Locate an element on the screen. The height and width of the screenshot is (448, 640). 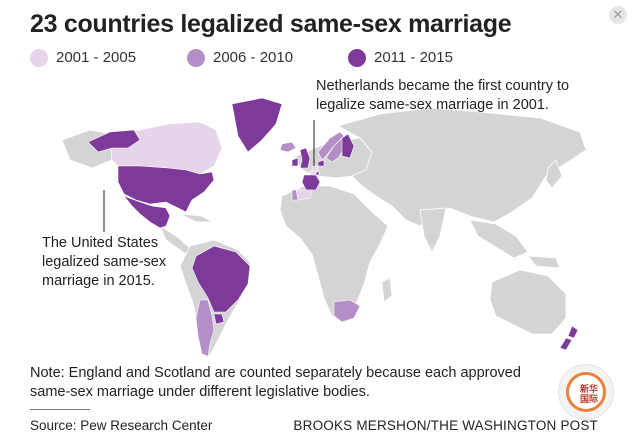
watermark-badge: 新华 国际 is located at coordinates (586, 392).